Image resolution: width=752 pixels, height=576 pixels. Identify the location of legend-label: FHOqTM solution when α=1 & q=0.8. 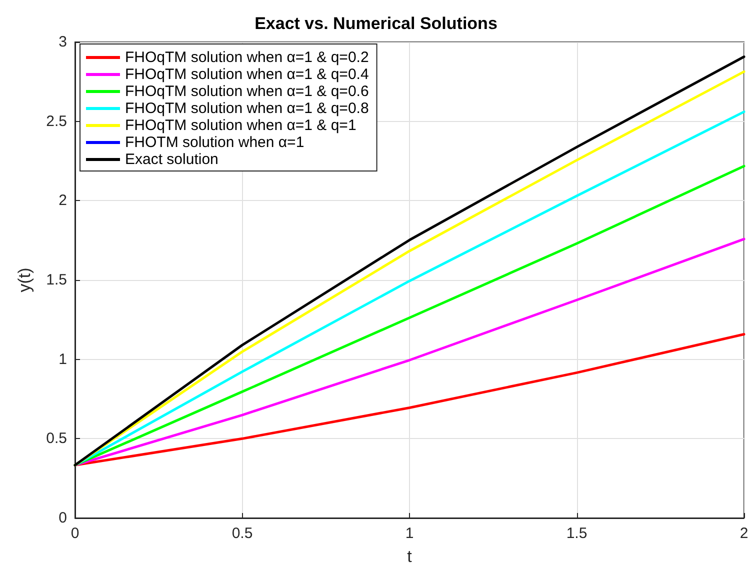
(247, 108).